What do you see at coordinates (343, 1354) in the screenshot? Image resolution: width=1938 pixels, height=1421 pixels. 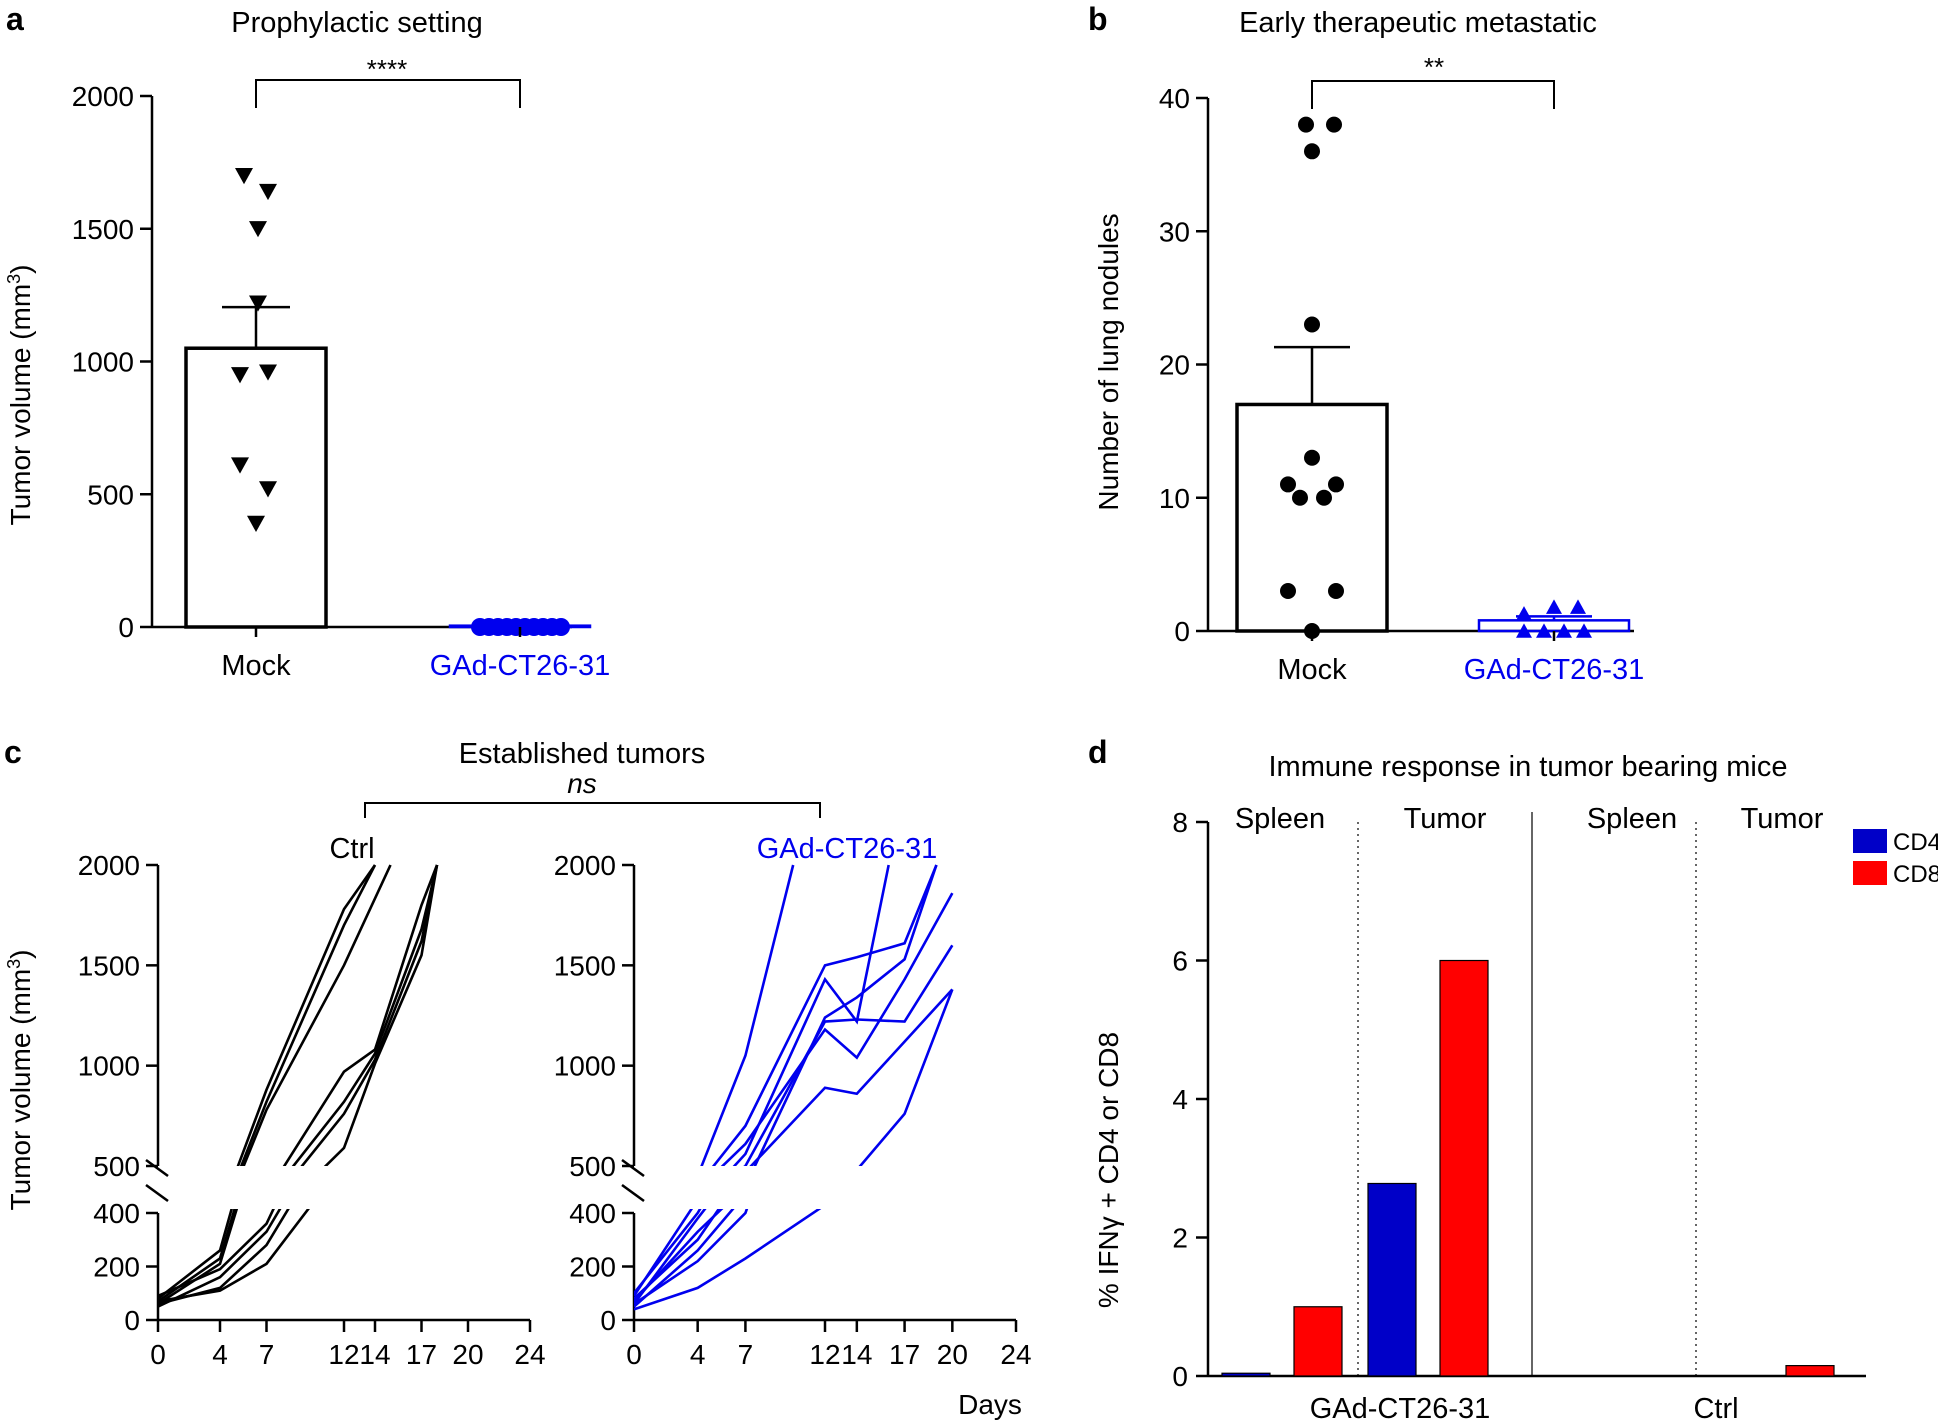 I see `x-tick-label: 12` at bounding box center [343, 1354].